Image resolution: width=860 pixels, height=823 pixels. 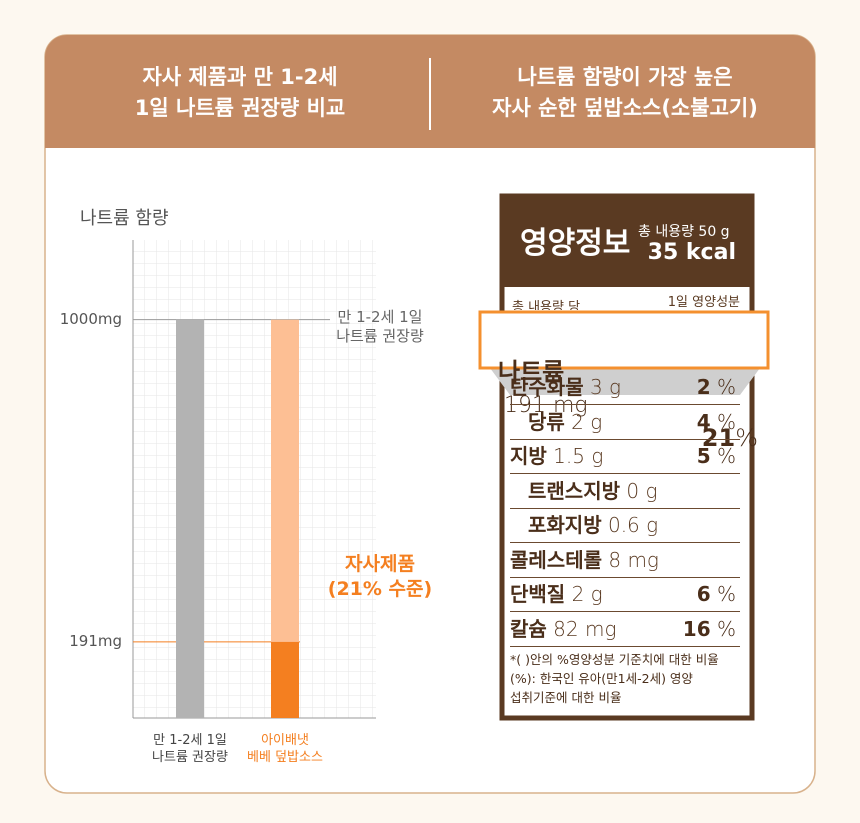 What do you see at coordinates (124, 218) in the screenshot?
I see `y-label: 나트륨 함량` at bounding box center [124, 218].